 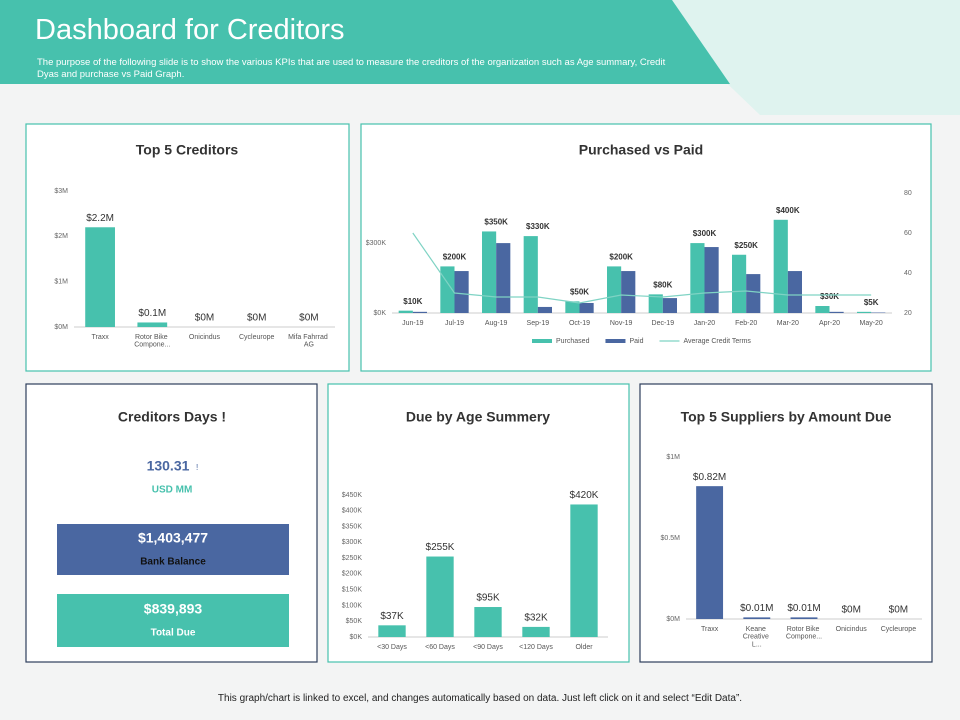 What do you see at coordinates (705, 233) in the screenshot?
I see `value-label: $300K` at bounding box center [705, 233].